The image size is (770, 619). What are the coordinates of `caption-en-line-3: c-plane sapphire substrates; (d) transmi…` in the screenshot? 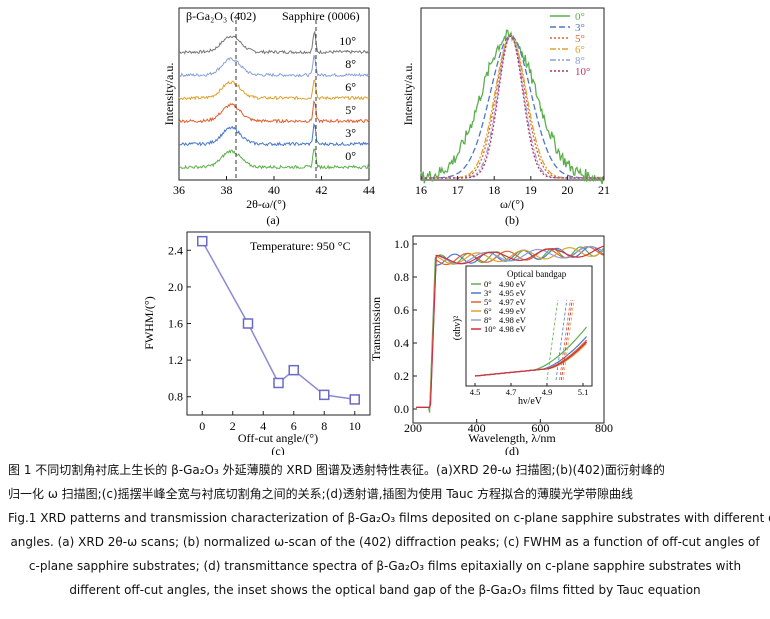 It's located at (385, 566).